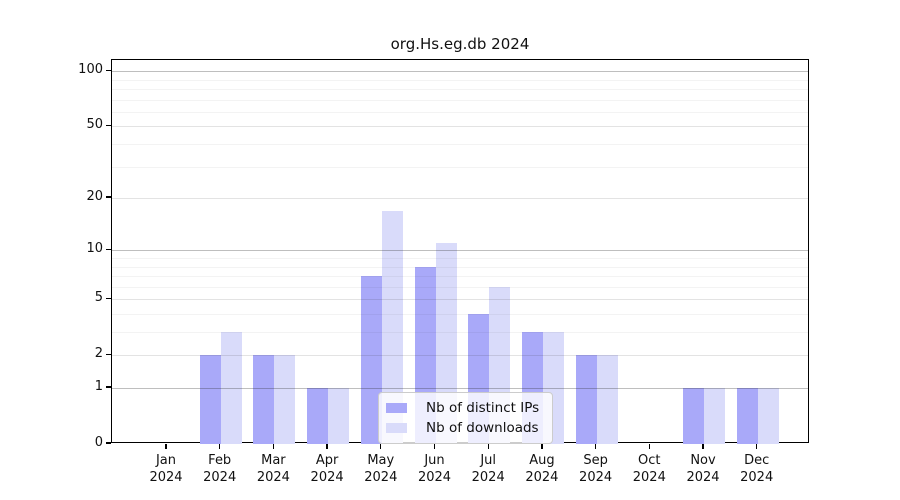 The image size is (900, 500). Describe the element at coordinates (273, 446) in the screenshot. I see `x-tick-mar` at that location.